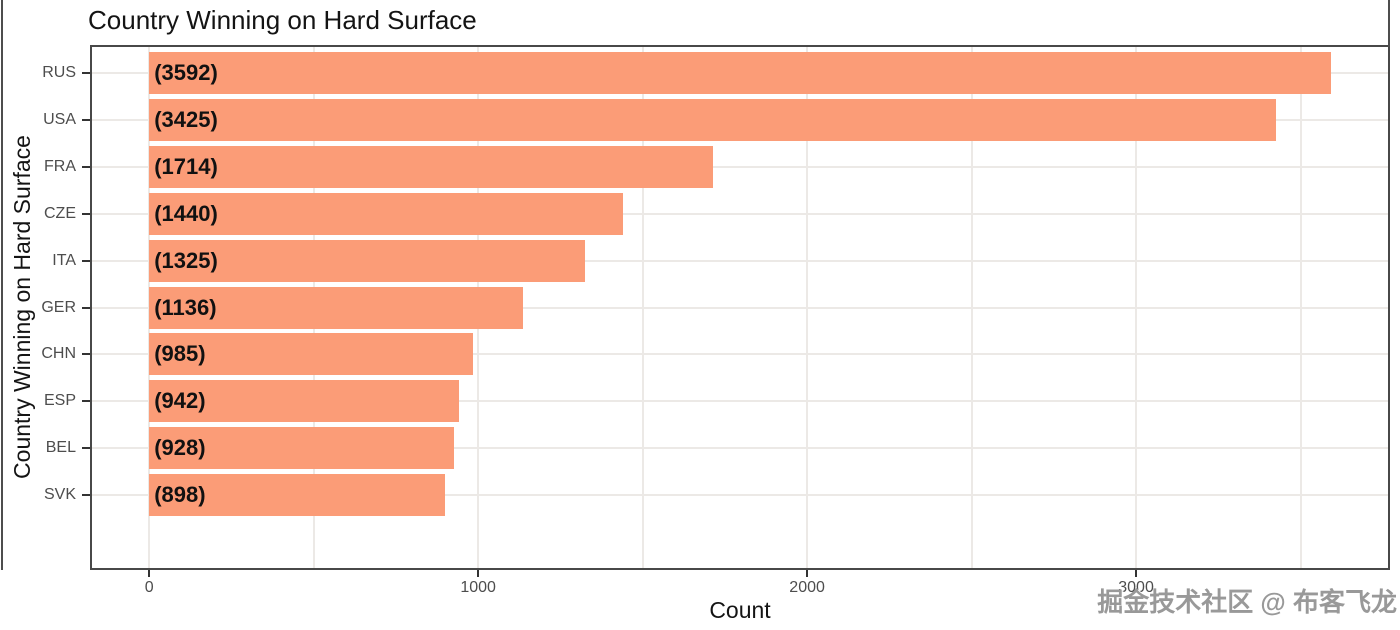  I want to click on bar-value-label: (928), so click(180, 448).